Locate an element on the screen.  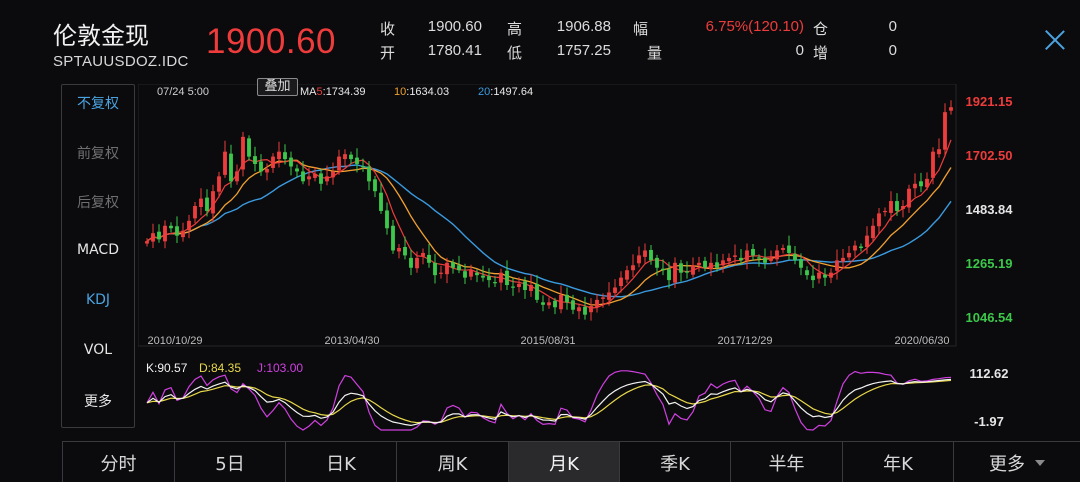
close-icon is located at coordinates (1055, 40).